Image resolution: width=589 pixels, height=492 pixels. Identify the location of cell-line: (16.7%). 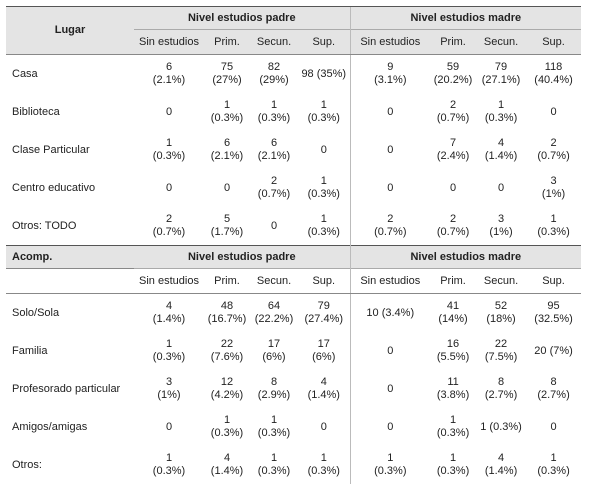
(227, 319).